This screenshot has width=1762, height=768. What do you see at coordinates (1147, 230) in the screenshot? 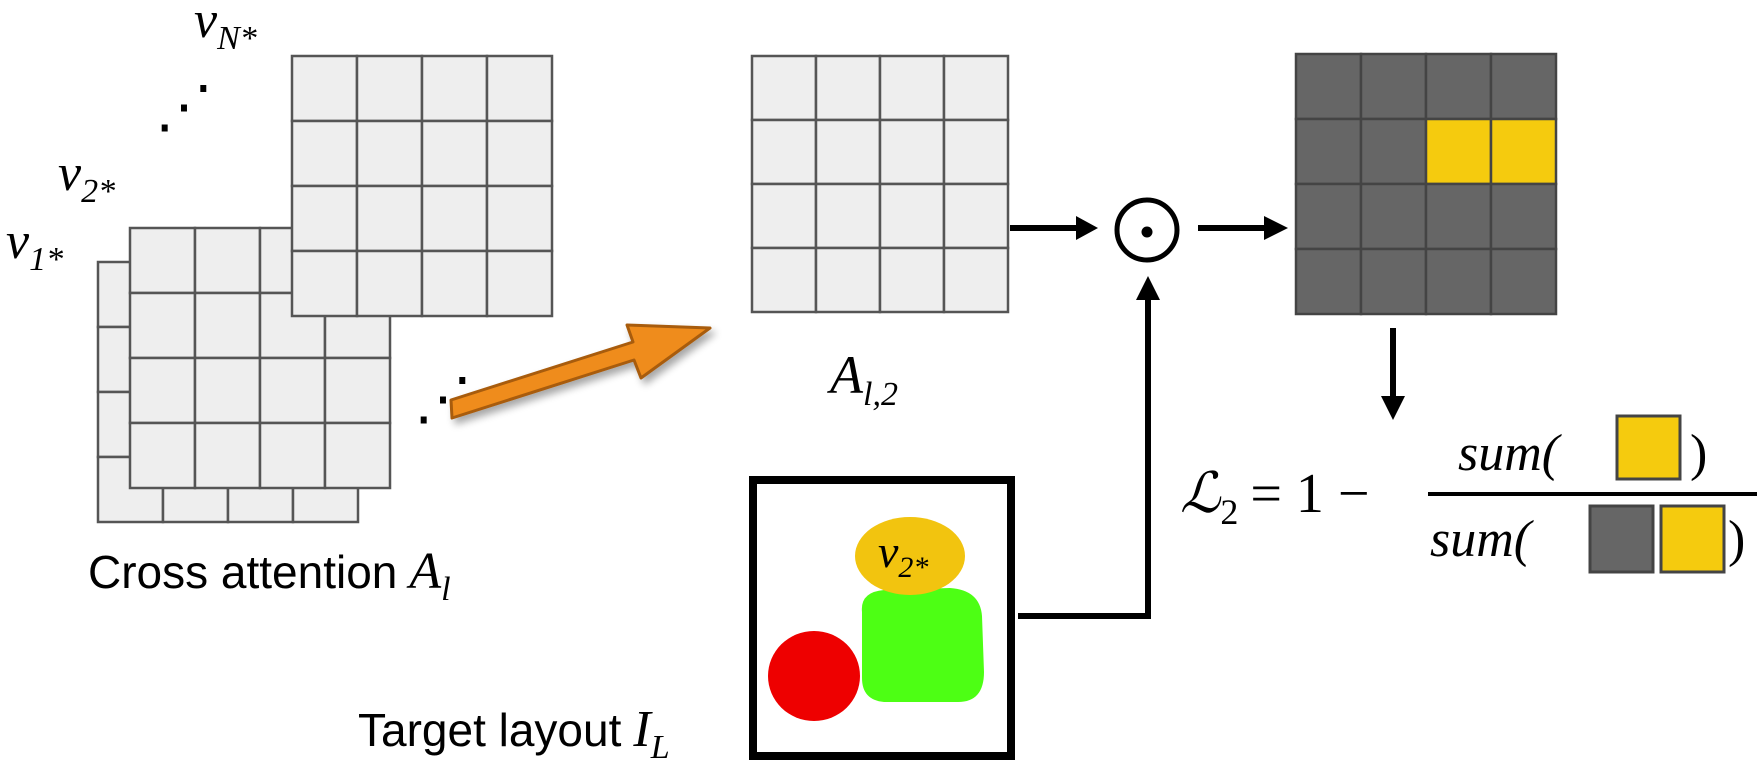
I see `hadamard-operator` at bounding box center [1147, 230].